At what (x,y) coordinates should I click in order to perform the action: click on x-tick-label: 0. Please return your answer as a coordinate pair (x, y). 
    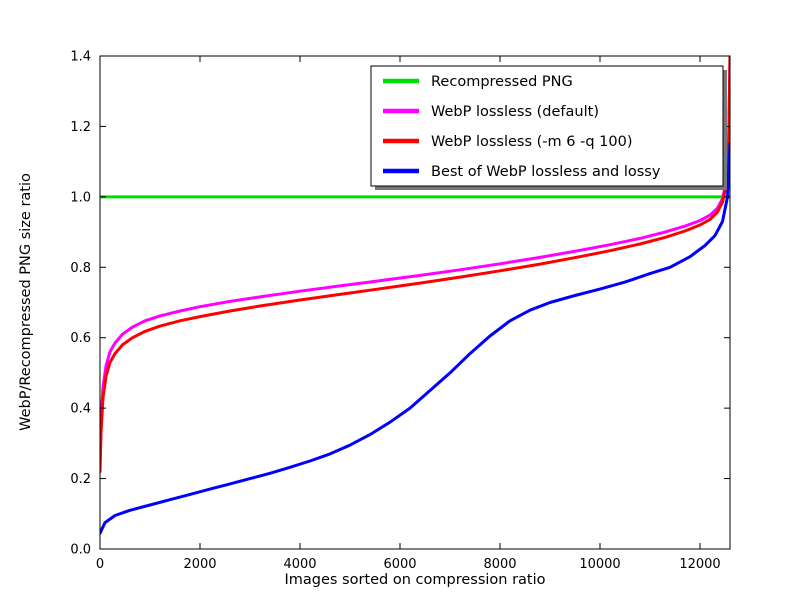
    Looking at the image, I should click on (100, 564).